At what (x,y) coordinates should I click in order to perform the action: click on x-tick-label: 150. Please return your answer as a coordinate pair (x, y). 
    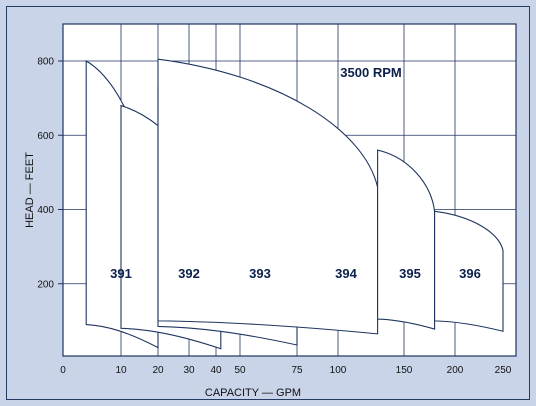
    Looking at the image, I should click on (404, 370).